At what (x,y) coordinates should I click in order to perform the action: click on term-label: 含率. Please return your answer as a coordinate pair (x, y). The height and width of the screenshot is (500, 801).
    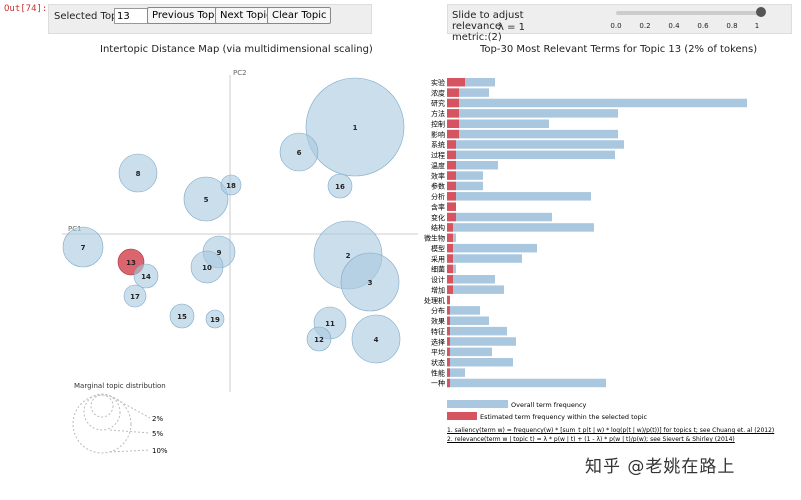
    Looking at the image, I should click on (438, 206).